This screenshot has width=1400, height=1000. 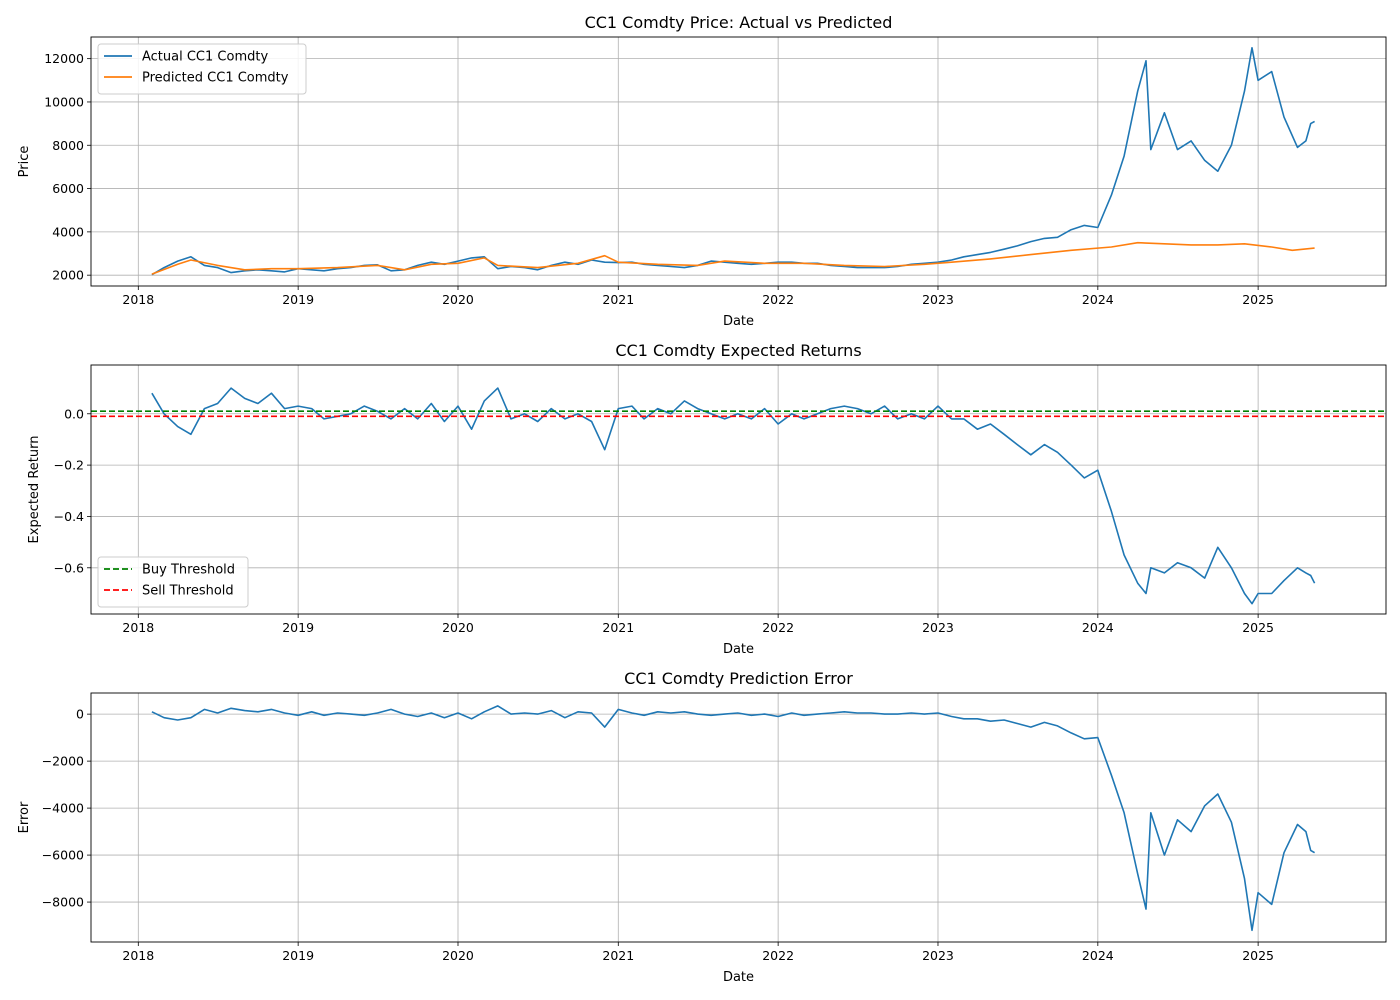 What do you see at coordinates (64, 58) in the screenshot?
I see `y-tick-label: 12000` at bounding box center [64, 58].